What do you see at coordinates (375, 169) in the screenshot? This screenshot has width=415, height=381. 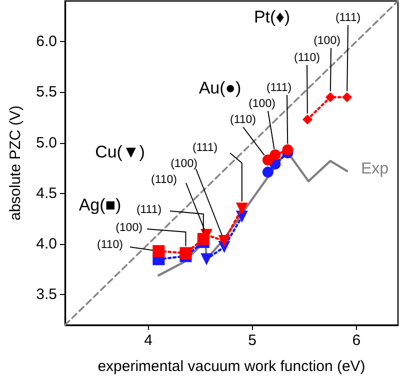 I see `series-label: Exp` at bounding box center [375, 169].